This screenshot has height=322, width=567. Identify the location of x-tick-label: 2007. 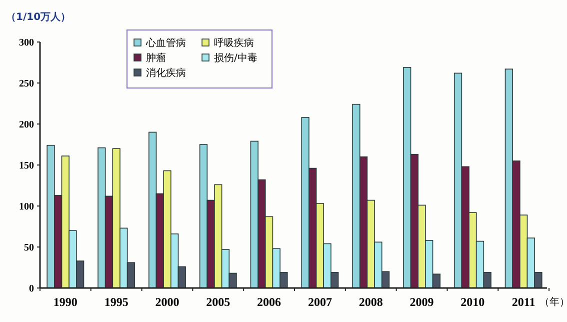
(320, 302).